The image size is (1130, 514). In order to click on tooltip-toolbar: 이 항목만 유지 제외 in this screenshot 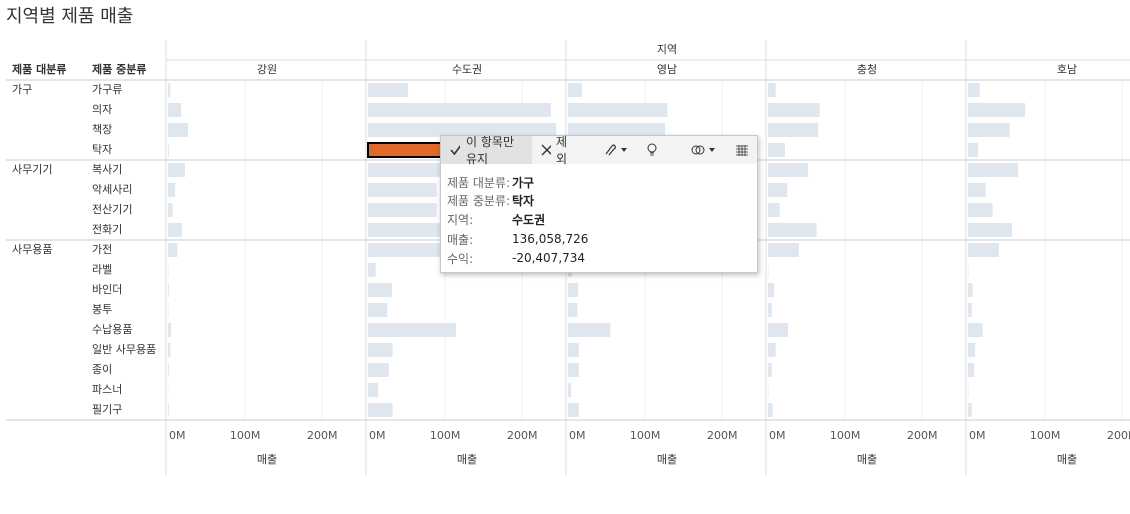, I will do `click(599, 150)`.